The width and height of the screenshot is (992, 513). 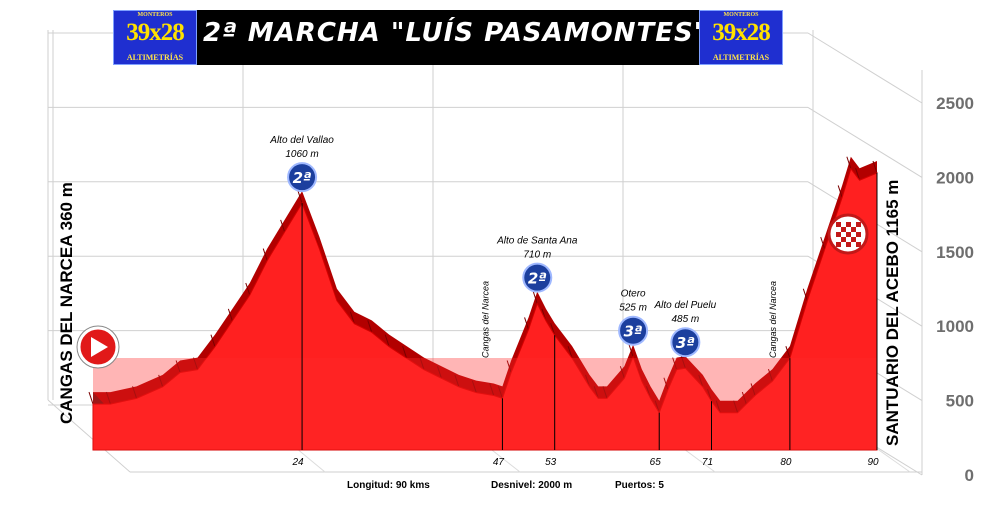 I want to click on climb-elevation-label: 525 m, so click(x=633, y=308).